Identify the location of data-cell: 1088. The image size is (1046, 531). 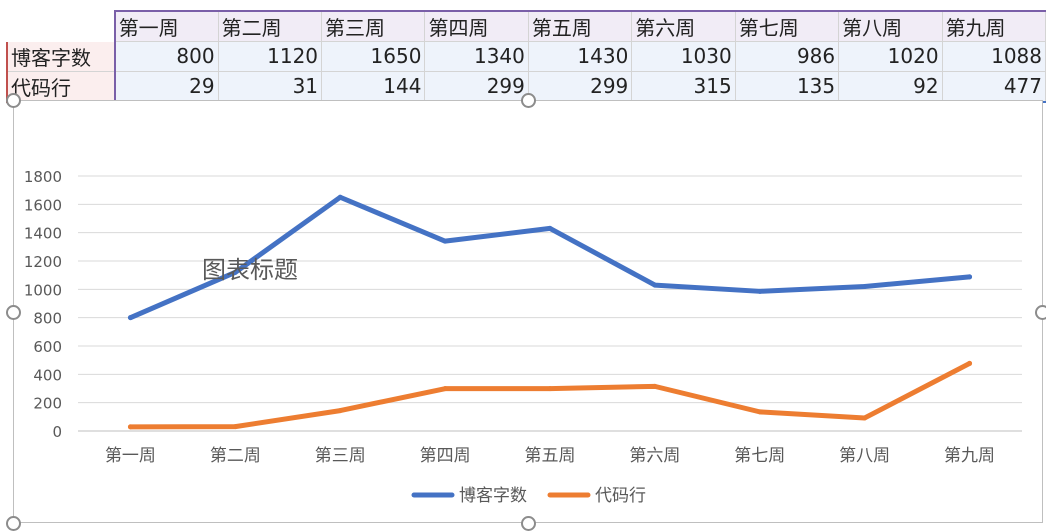
(994, 56).